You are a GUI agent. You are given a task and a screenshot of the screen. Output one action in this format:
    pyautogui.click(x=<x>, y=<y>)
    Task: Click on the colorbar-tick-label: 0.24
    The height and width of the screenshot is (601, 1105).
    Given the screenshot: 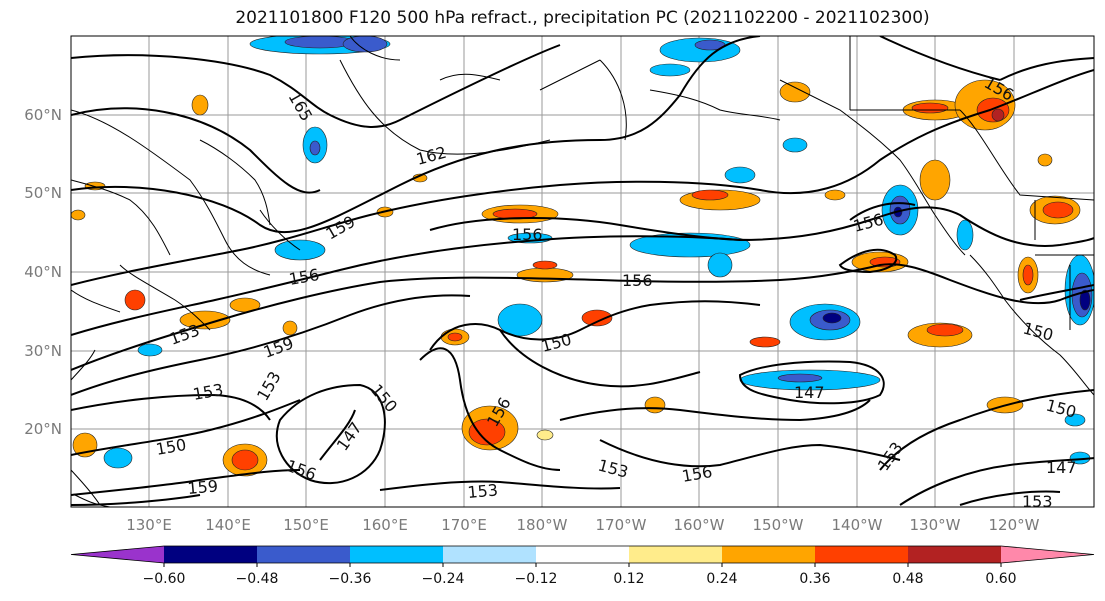 What is the action you would take?
    pyautogui.click(x=721, y=579)
    